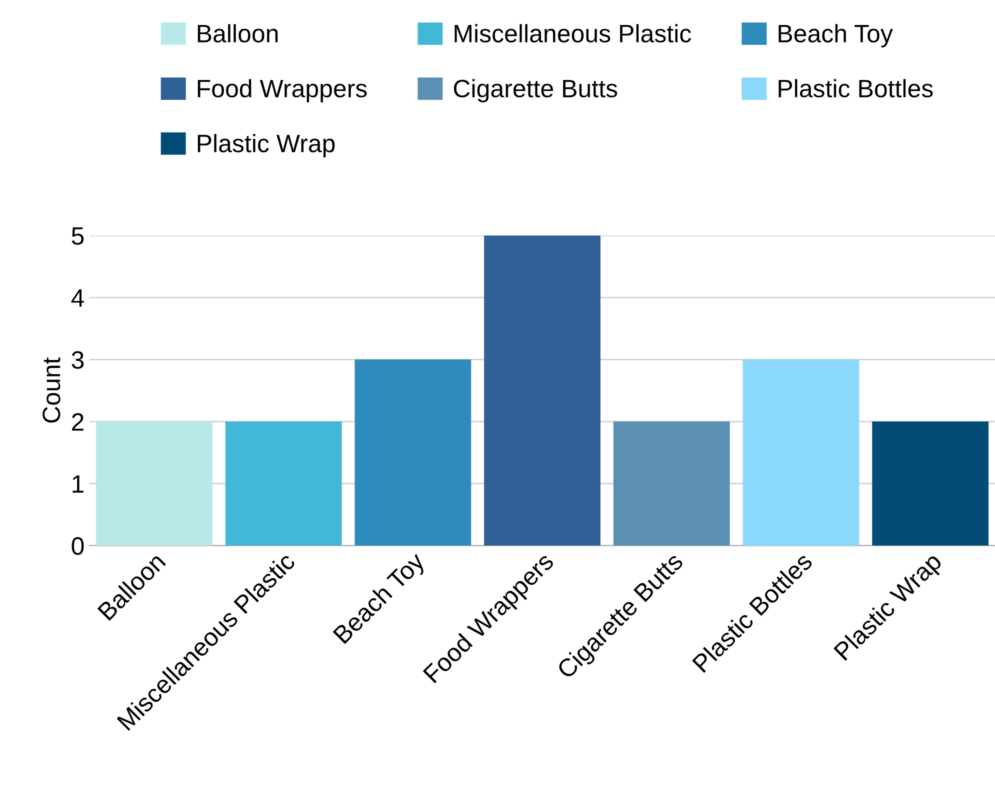 The width and height of the screenshot is (995, 785). Describe the element at coordinates (855, 88) in the screenshot. I see `legend-label: Plastic Bottles` at that location.